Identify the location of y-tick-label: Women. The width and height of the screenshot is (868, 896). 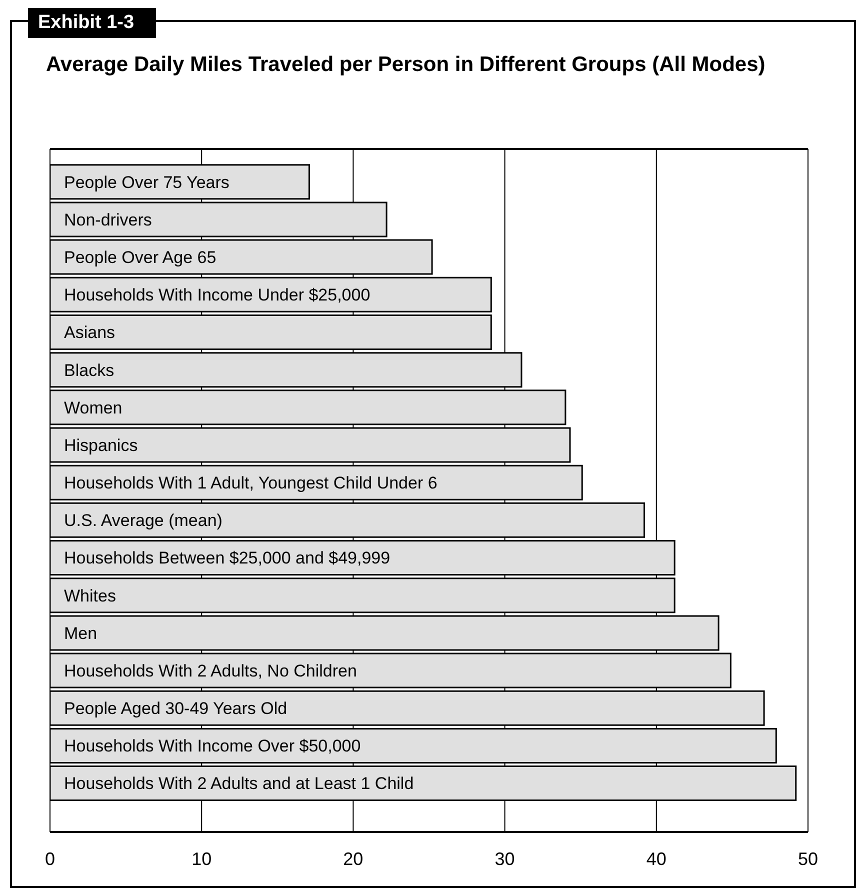
(93, 408).